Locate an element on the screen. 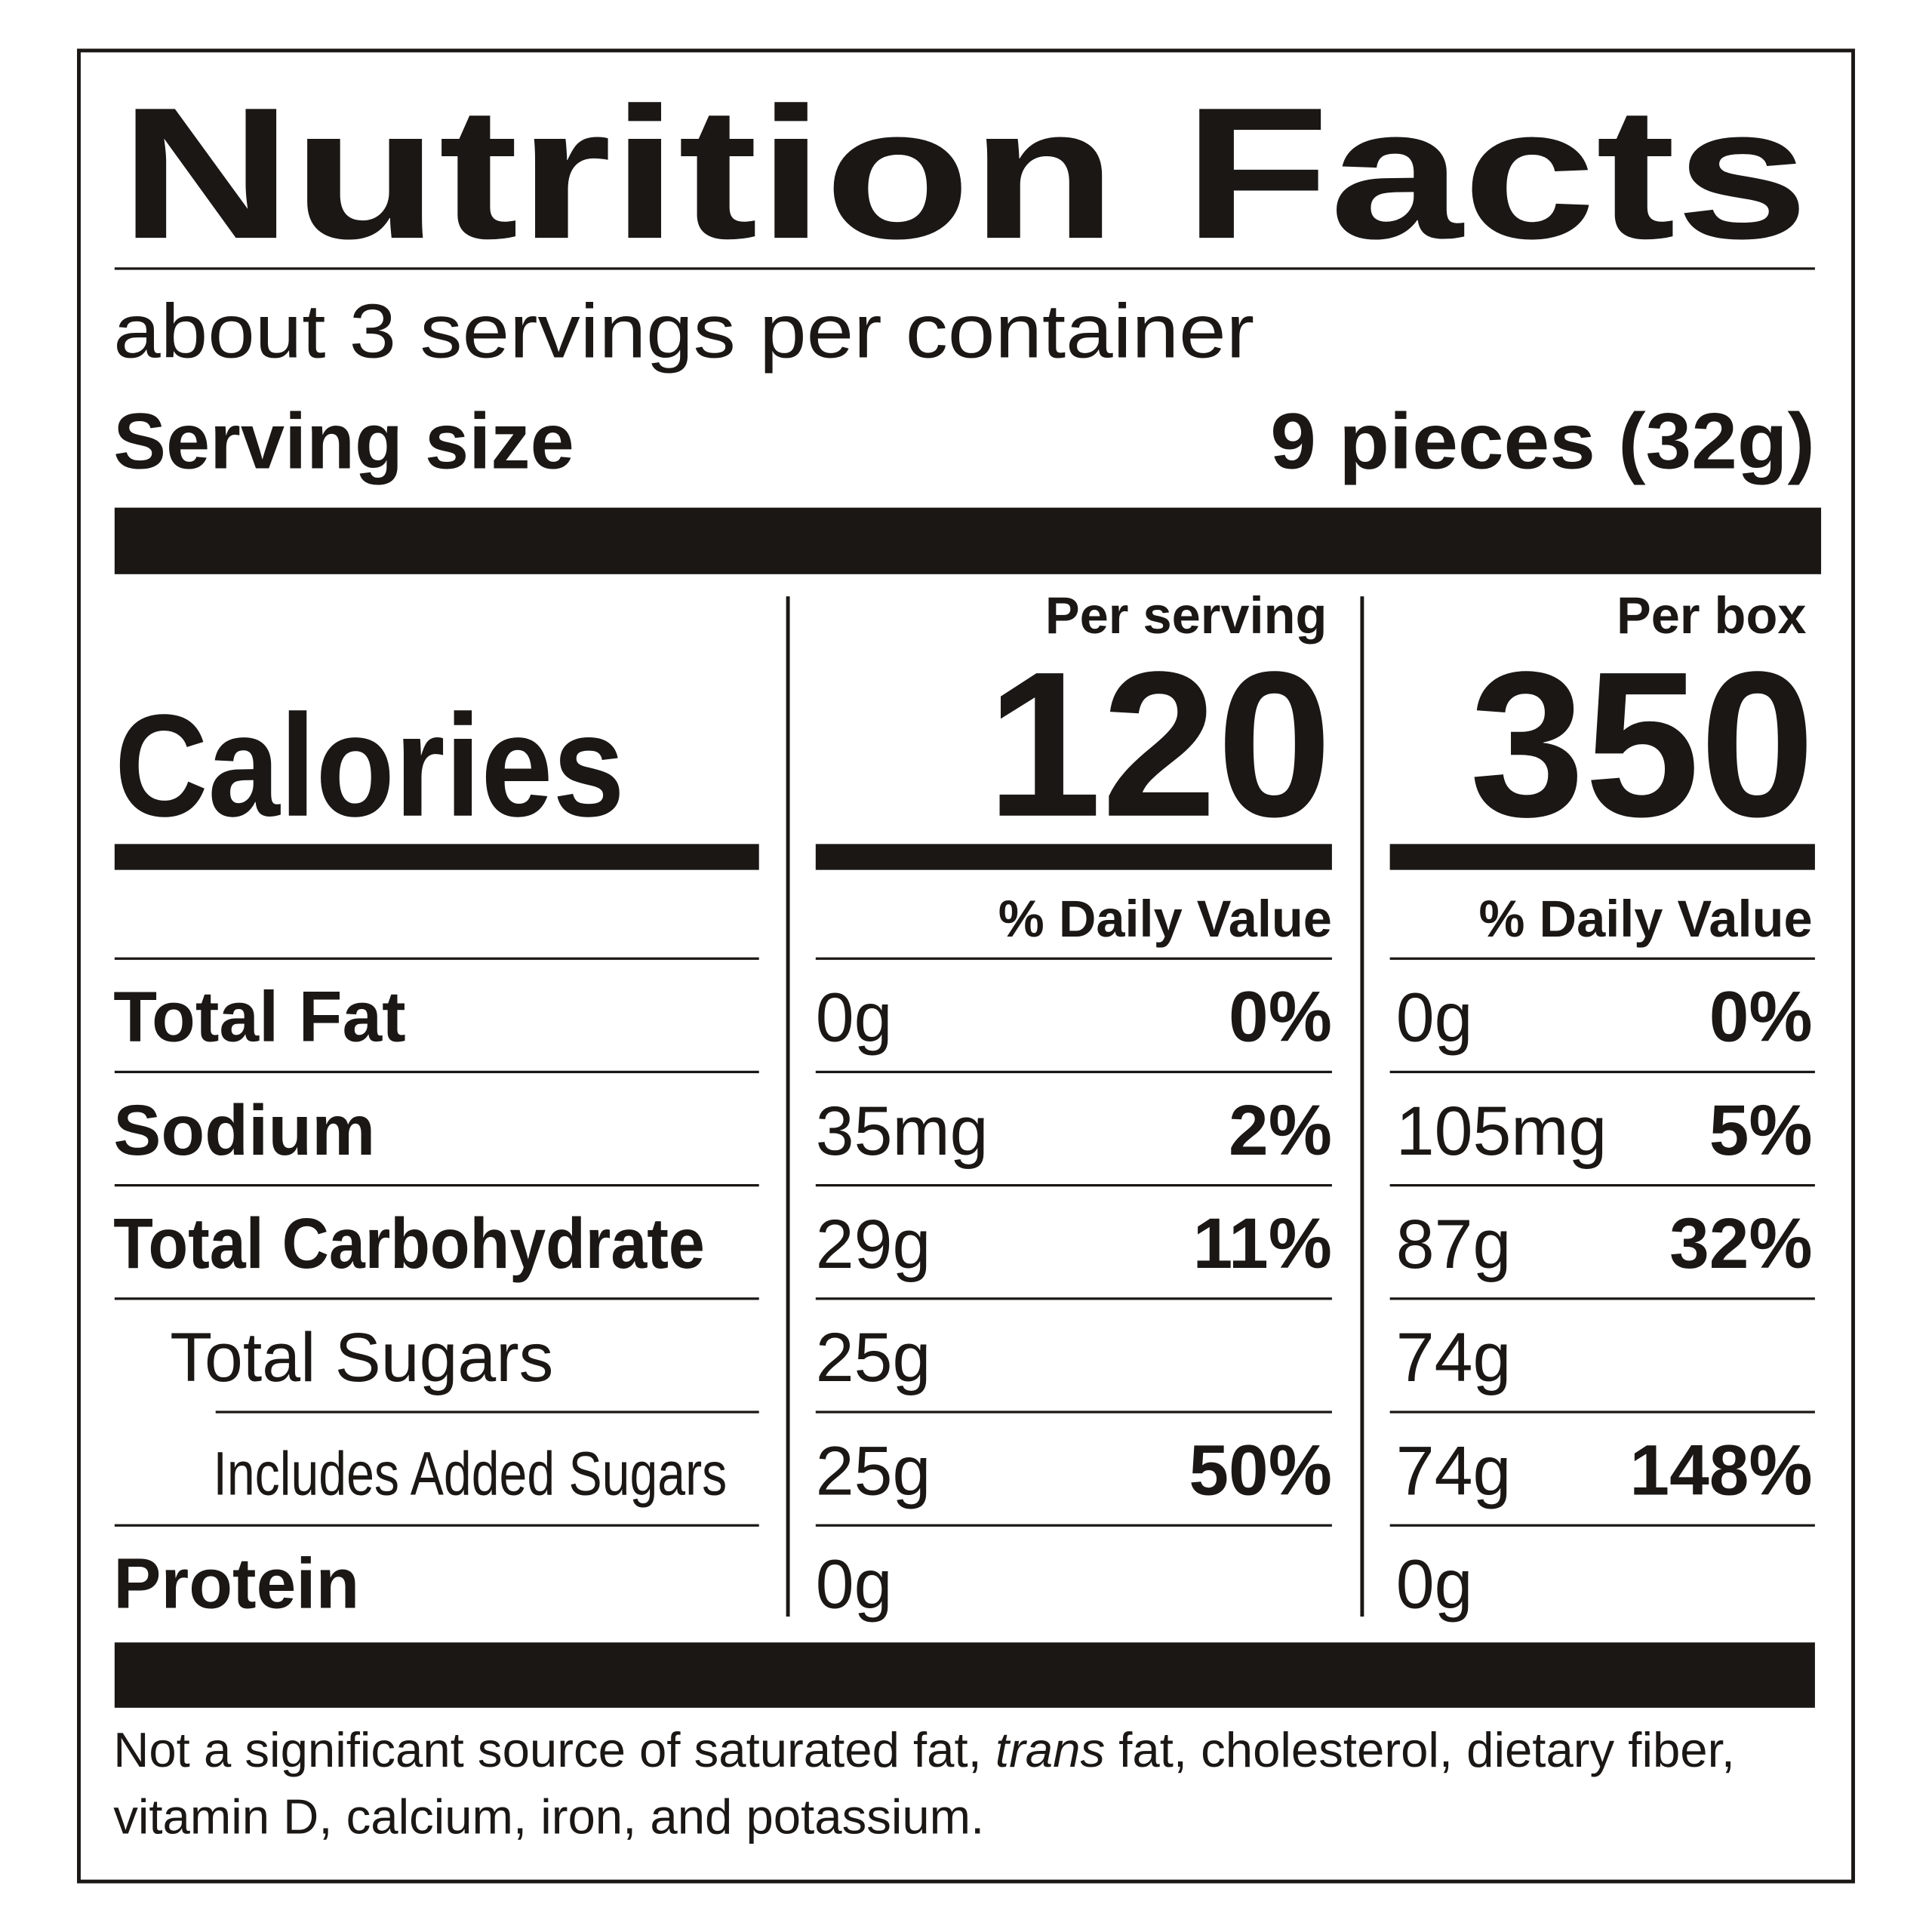 Image resolution: width=1932 pixels, height=1932 pixels. footnote: vitamin D, calcium, iron, and potassium. is located at coordinates (548, 1816).